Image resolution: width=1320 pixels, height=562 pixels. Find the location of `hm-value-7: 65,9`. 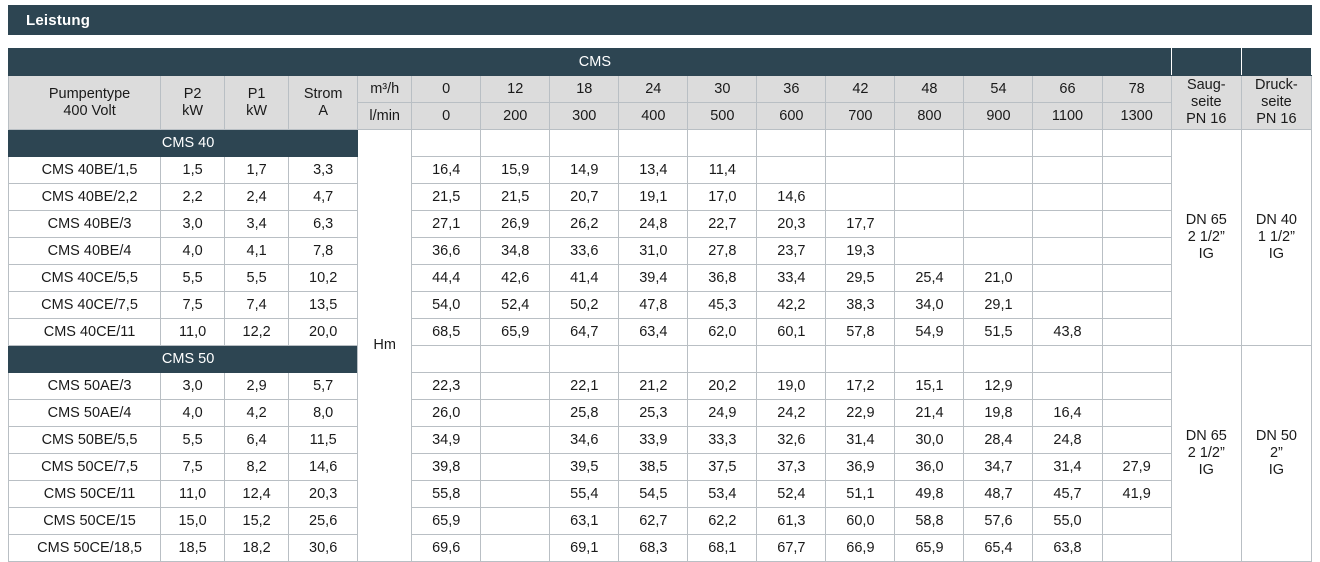

hm-value-7: 65,9 is located at coordinates (929, 548).